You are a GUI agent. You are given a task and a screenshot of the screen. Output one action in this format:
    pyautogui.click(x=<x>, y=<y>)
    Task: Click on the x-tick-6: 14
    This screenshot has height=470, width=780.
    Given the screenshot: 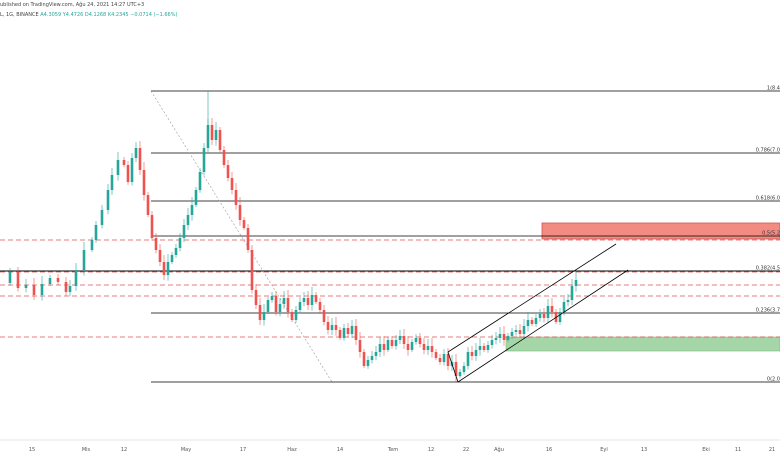 What is the action you would take?
    pyautogui.click(x=340, y=450)
    